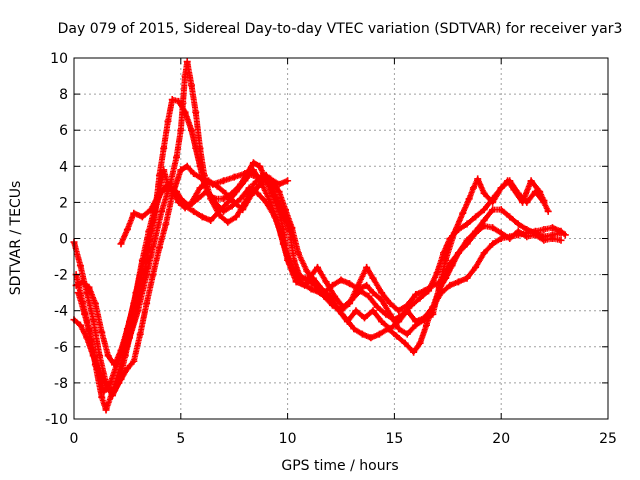 This screenshot has height=480, width=640. What do you see at coordinates (288, 439) in the screenshot?
I see `x-tick-label: 10` at bounding box center [288, 439].